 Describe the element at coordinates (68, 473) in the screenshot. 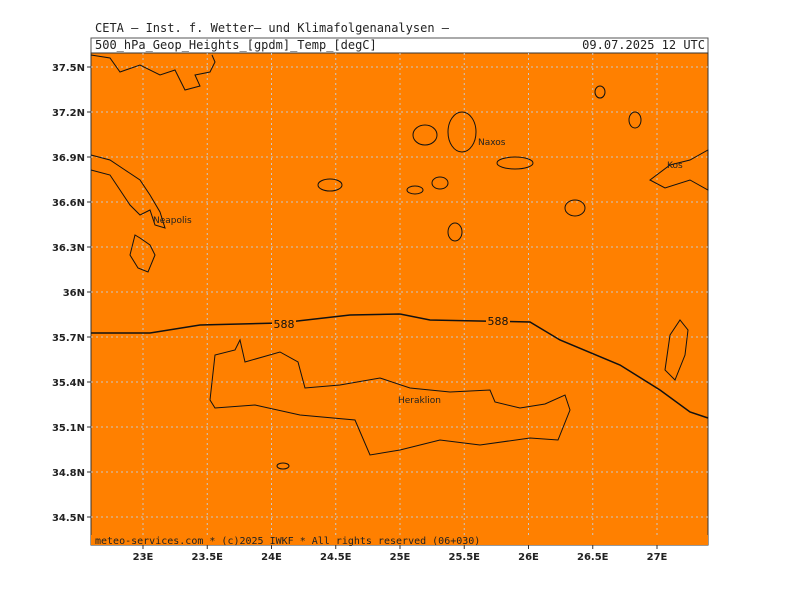

I see `y-tick-label: 34.8N` at that location.